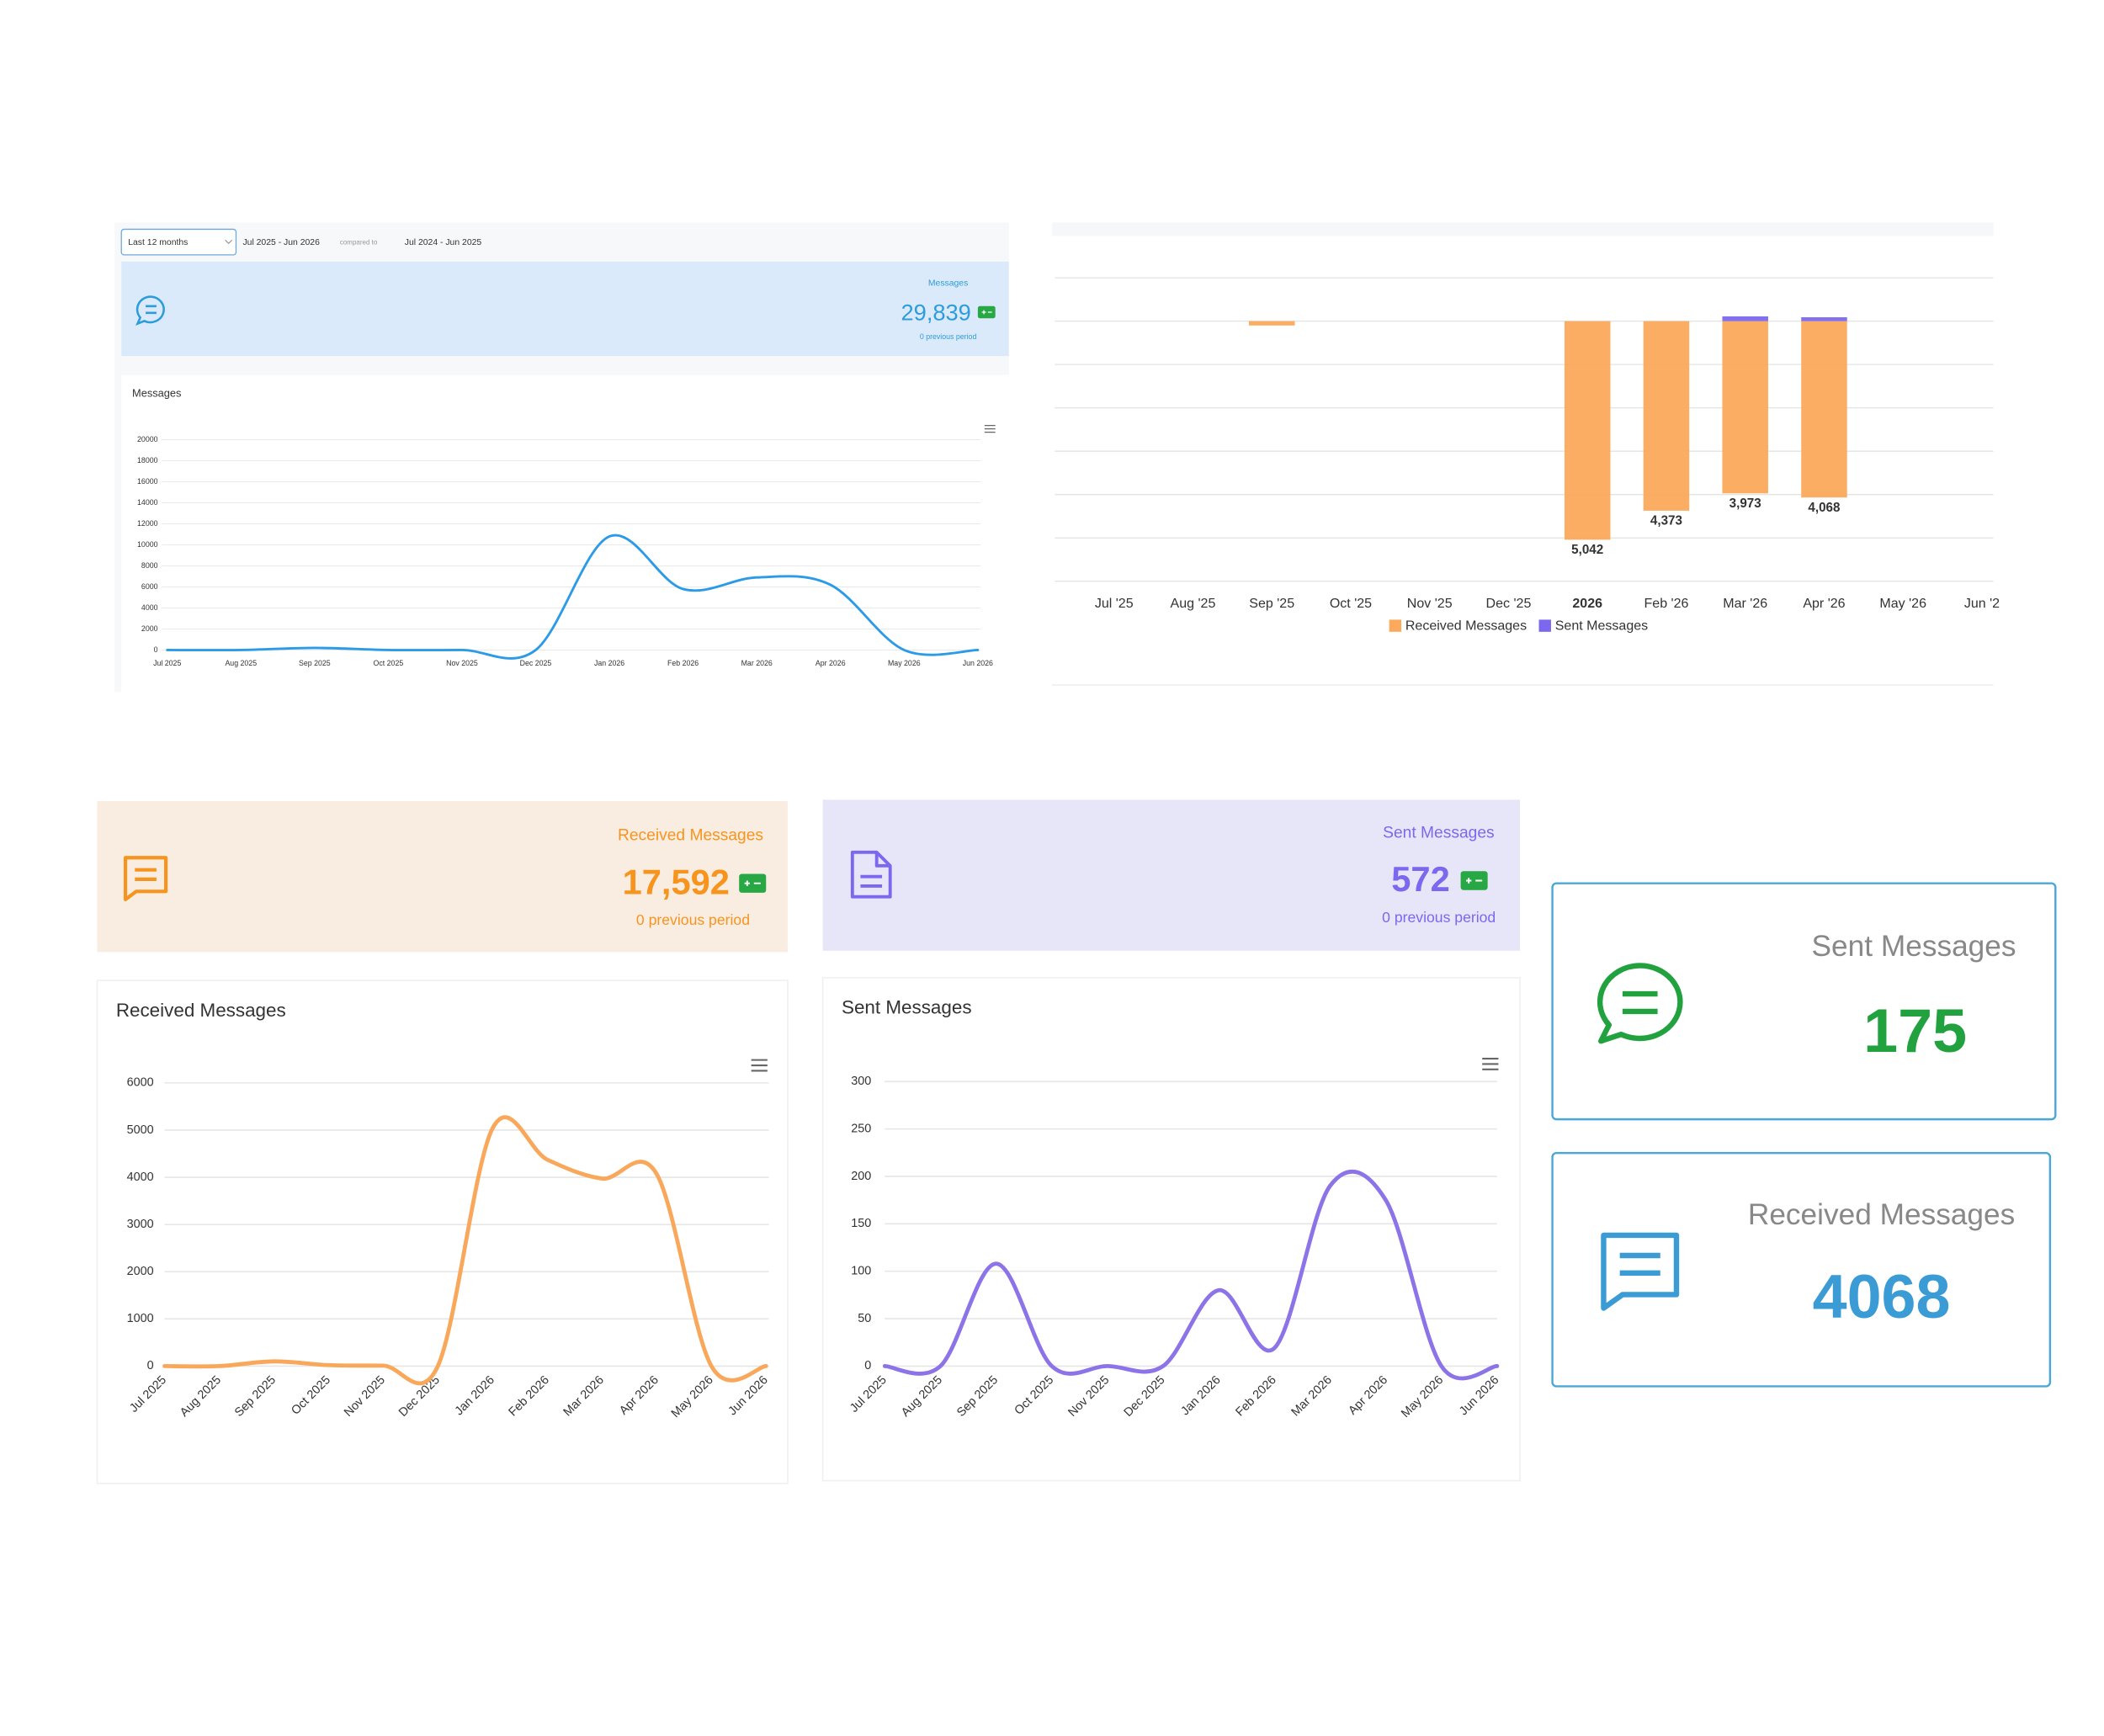 The height and width of the screenshot is (1736, 2104). What do you see at coordinates (831, 663) in the screenshot?
I see `x-tick-label: Apr 2026` at bounding box center [831, 663].